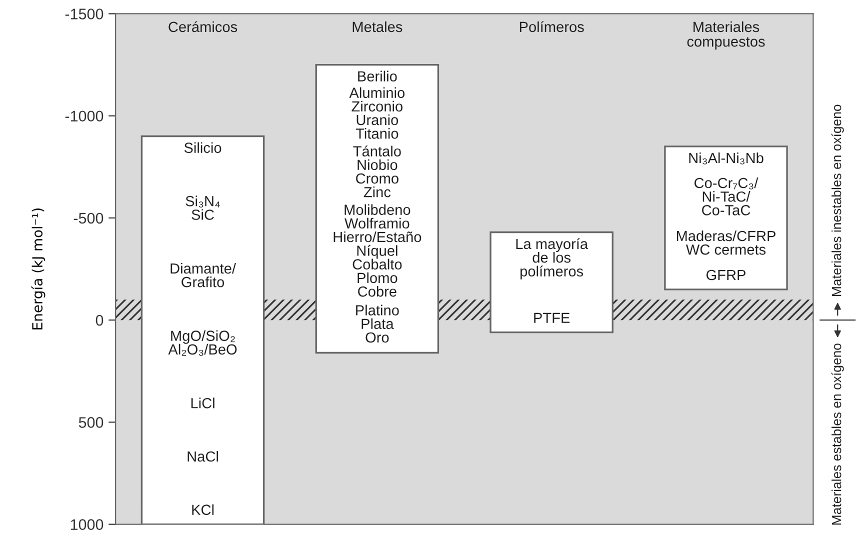 The image size is (856, 549). I want to click on text: La mayoría de los polímeros PTFE, so click(552, 280).